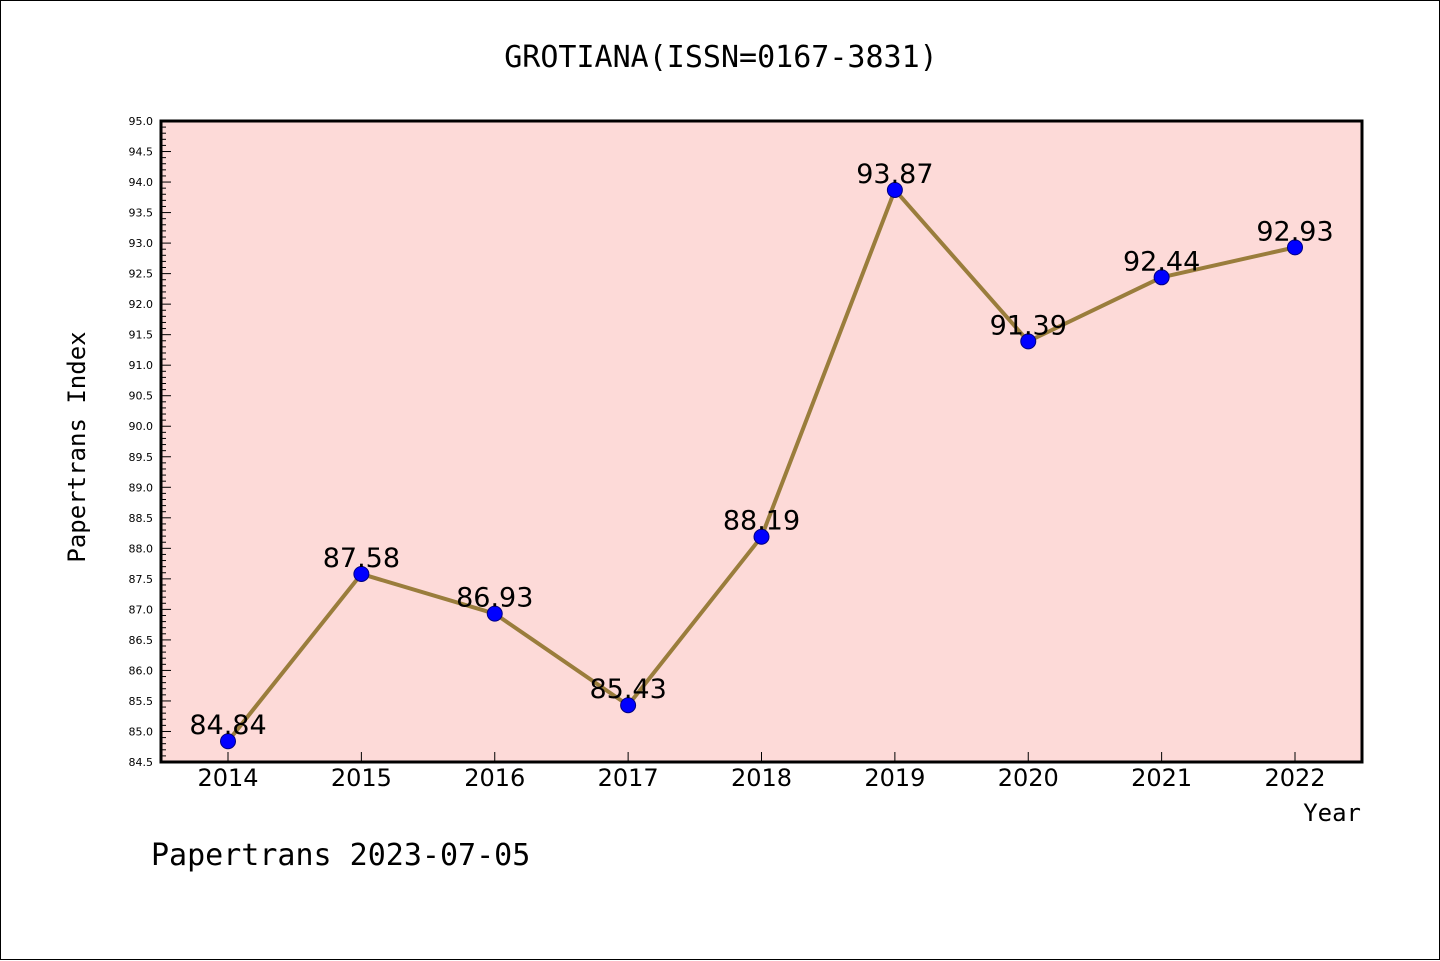 This screenshot has height=961, width=1440. What do you see at coordinates (627, 689) in the screenshot?
I see `data-label: 85.43` at bounding box center [627, 689].